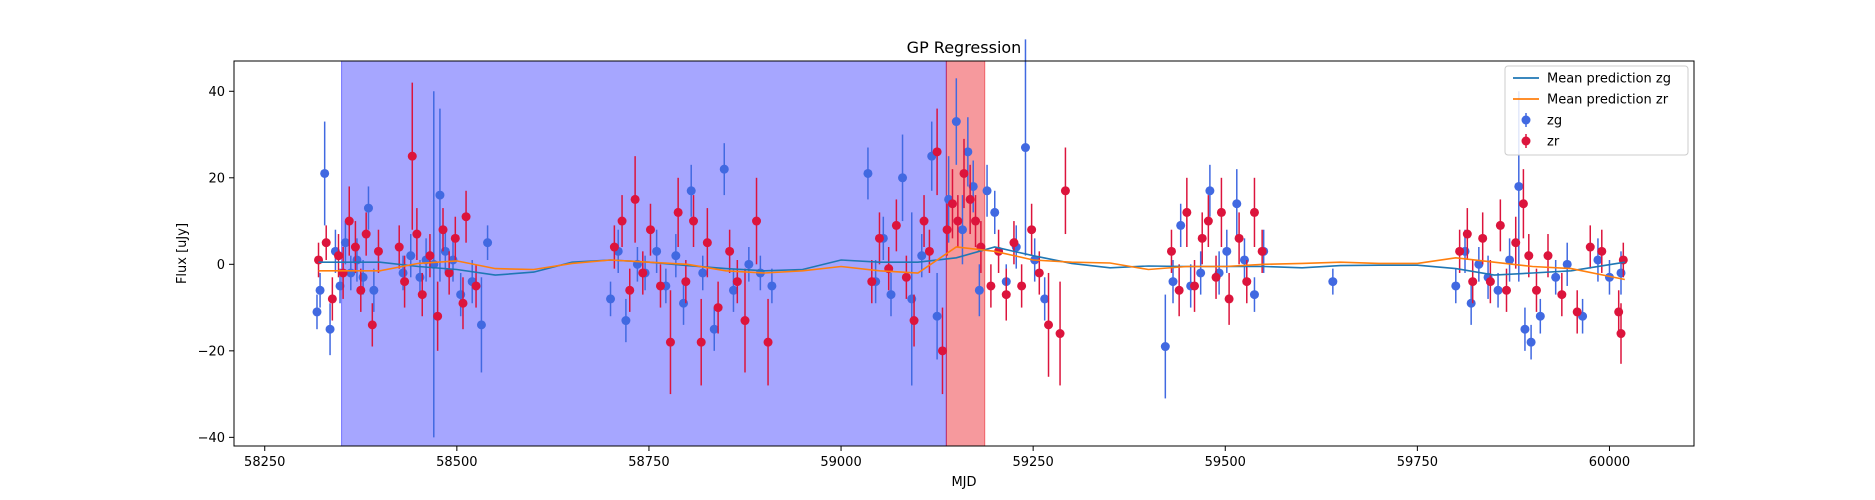 The image size is (1875, 500). Describe the element at coordinates (1526, 141) in the screenshot. I see `legend-marker-zr` at that location.